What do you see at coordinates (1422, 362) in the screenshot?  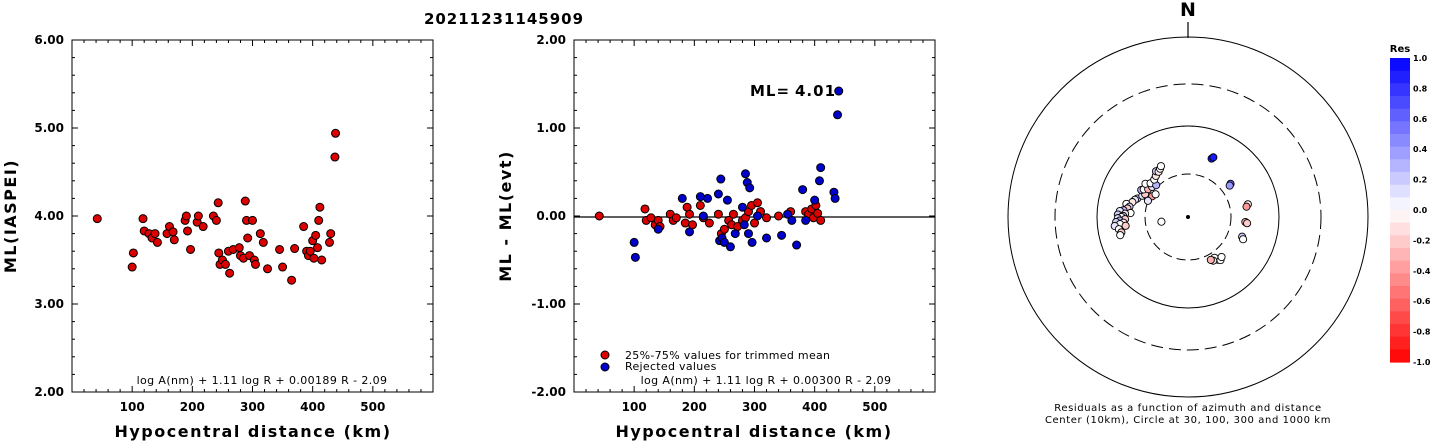 I see `colorbar-tick-label: -1.0` at bounding box center [1422, 362].